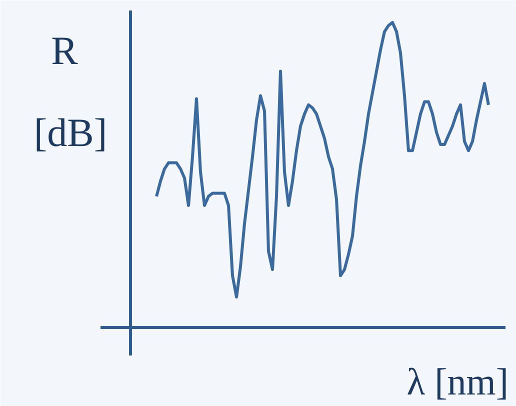  What do you see at coordinates (457, 383) in the screenshot?
I see `x-axis-title: λ [nm]` at bounding box center [457, 383].